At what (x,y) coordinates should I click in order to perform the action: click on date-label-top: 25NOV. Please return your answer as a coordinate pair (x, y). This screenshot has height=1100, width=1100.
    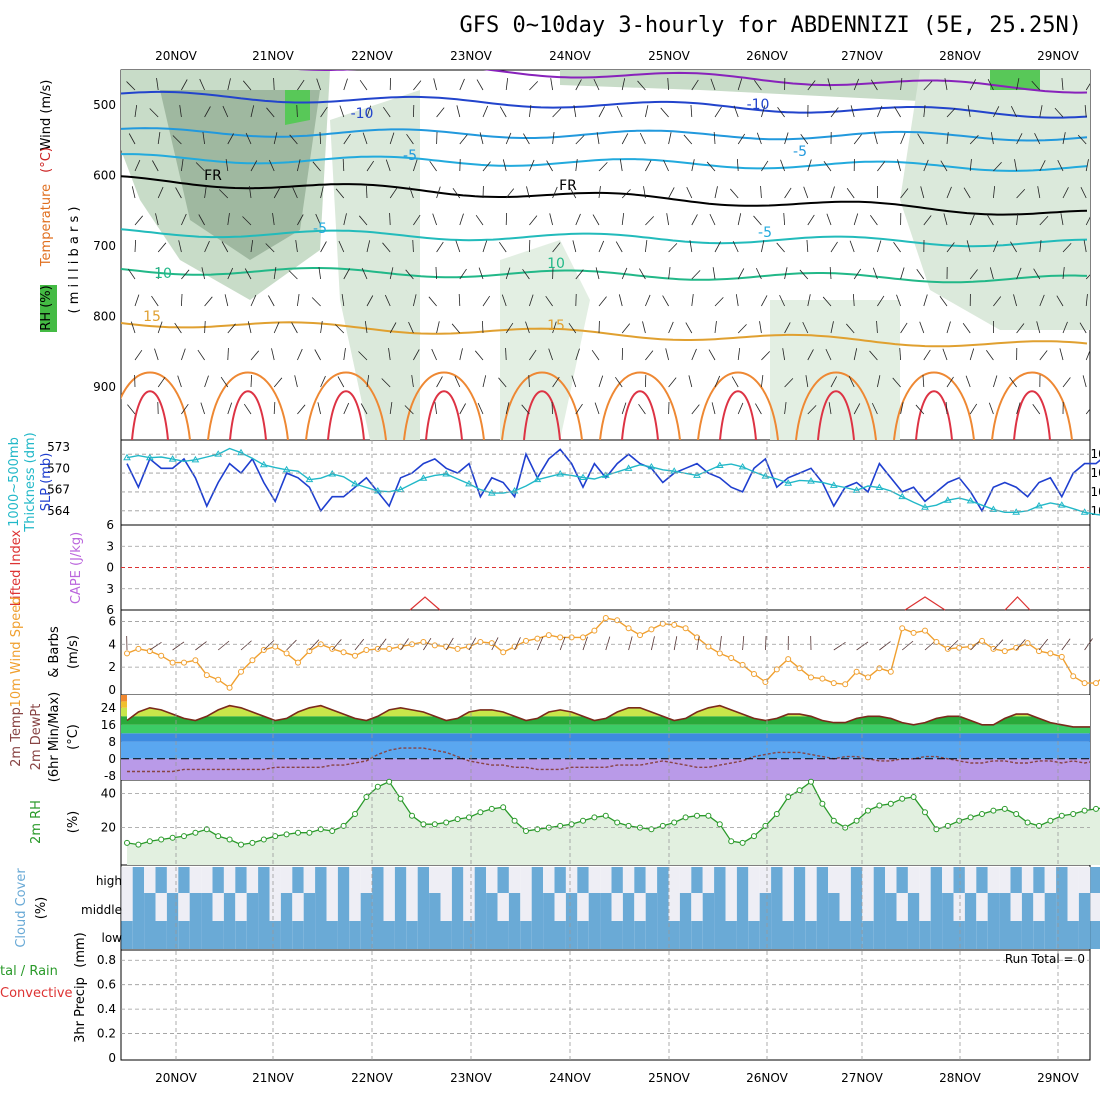
    Looking at the image, I should click on (669, 56).